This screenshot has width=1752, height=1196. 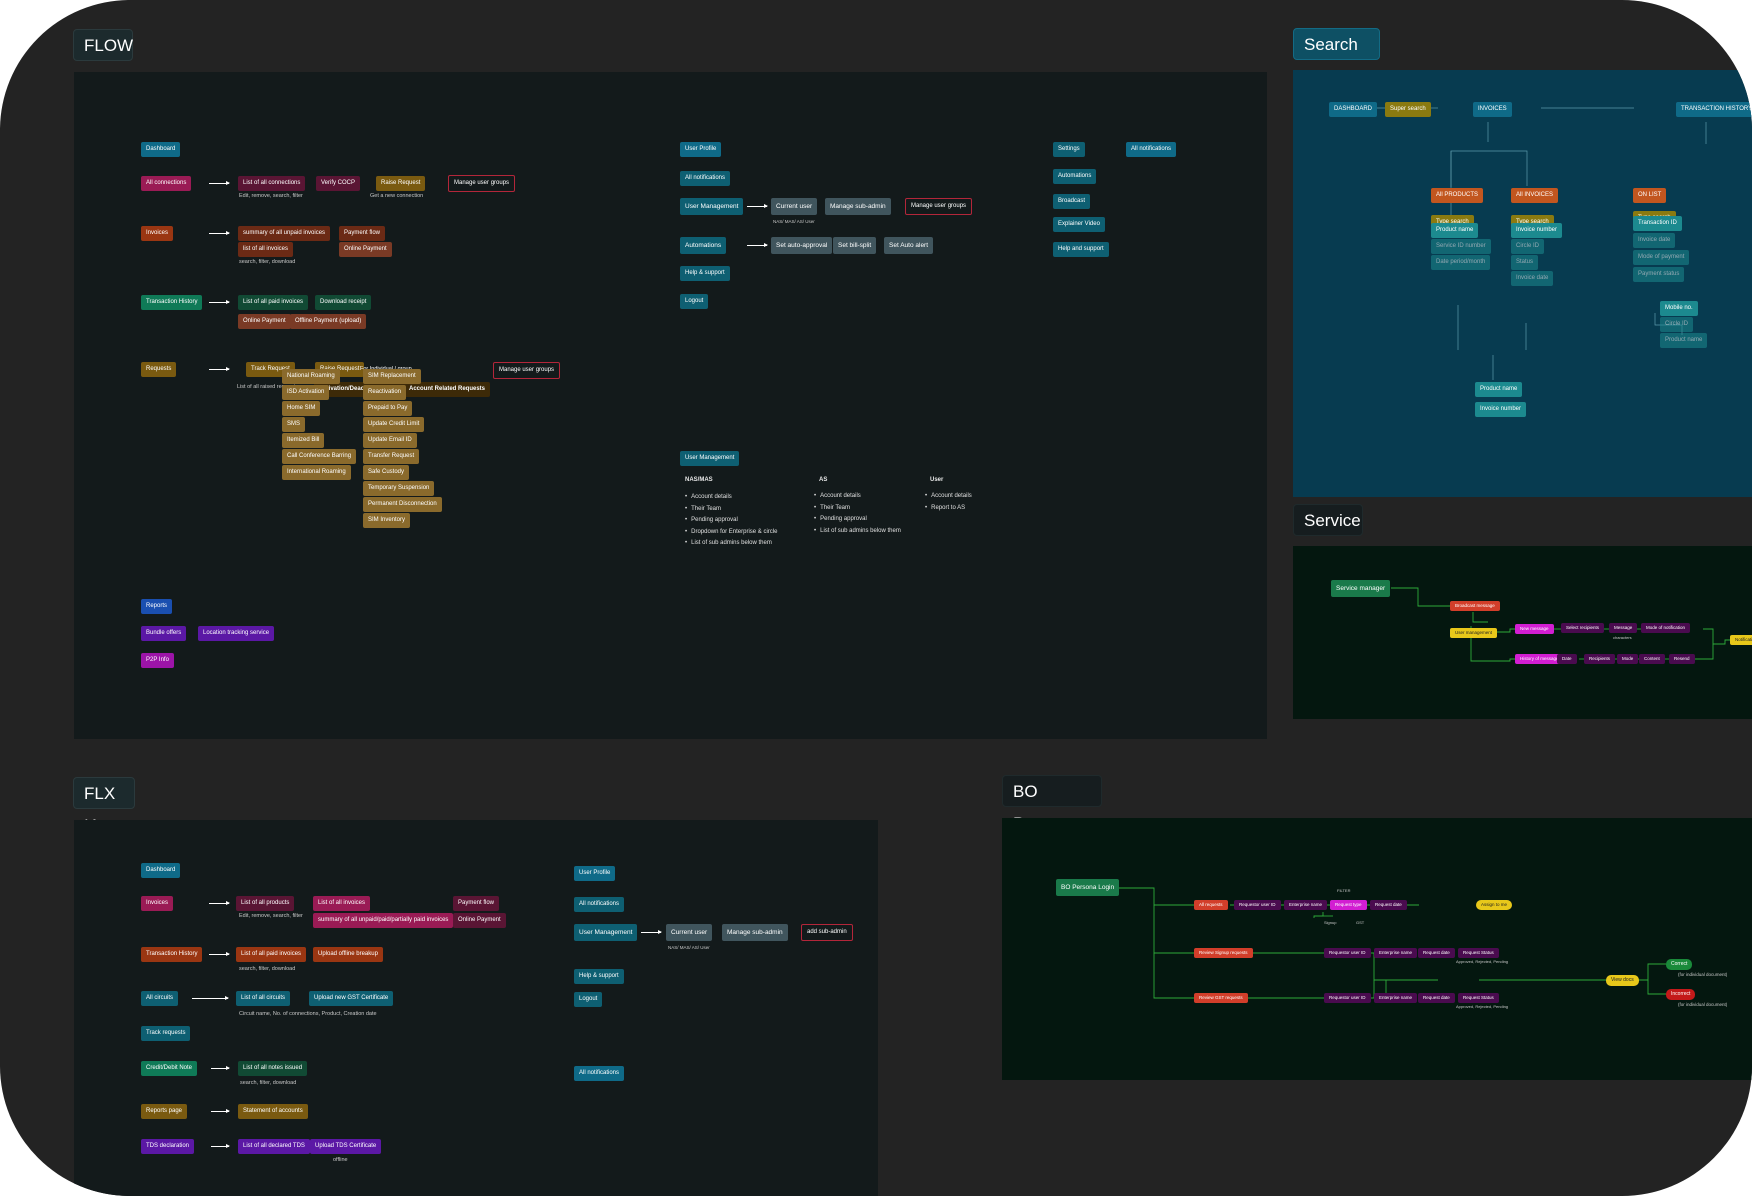 I want to click on svc-content: Content, so click(x=1652, y=659).